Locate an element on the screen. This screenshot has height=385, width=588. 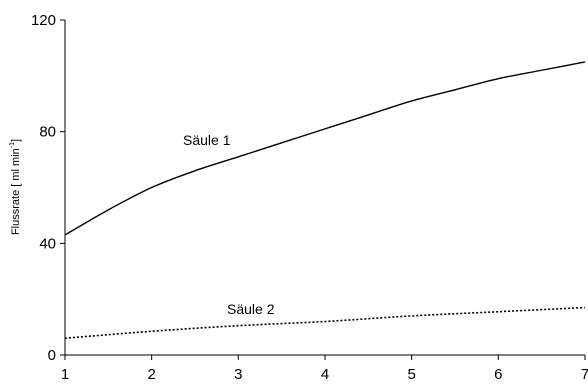
y-axis-title-close: ] is located at coordinates (16, 140).